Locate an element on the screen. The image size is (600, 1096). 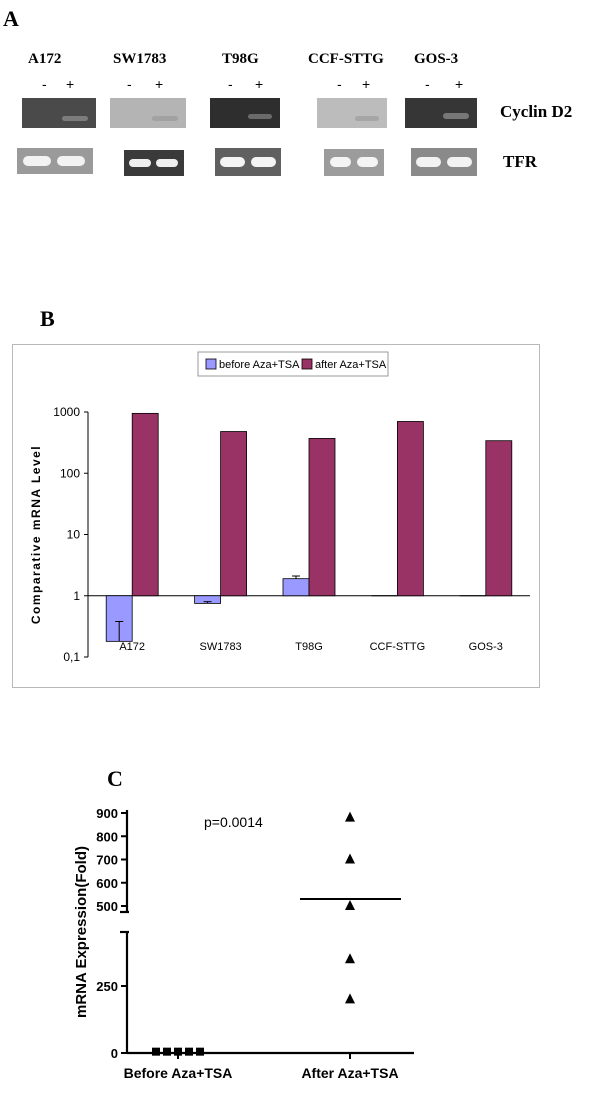
gel-cyclin-d2-a172 is located at coordinates (59, 113).